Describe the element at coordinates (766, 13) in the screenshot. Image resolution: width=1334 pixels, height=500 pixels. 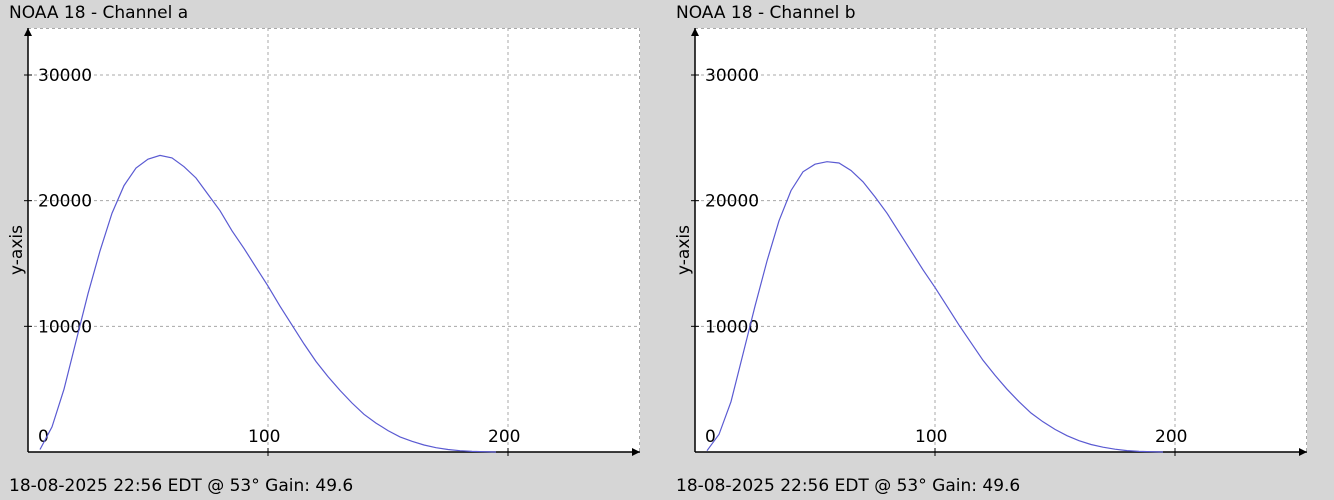
I see `chart-title: NOAA 18 - Channel b` at that location.